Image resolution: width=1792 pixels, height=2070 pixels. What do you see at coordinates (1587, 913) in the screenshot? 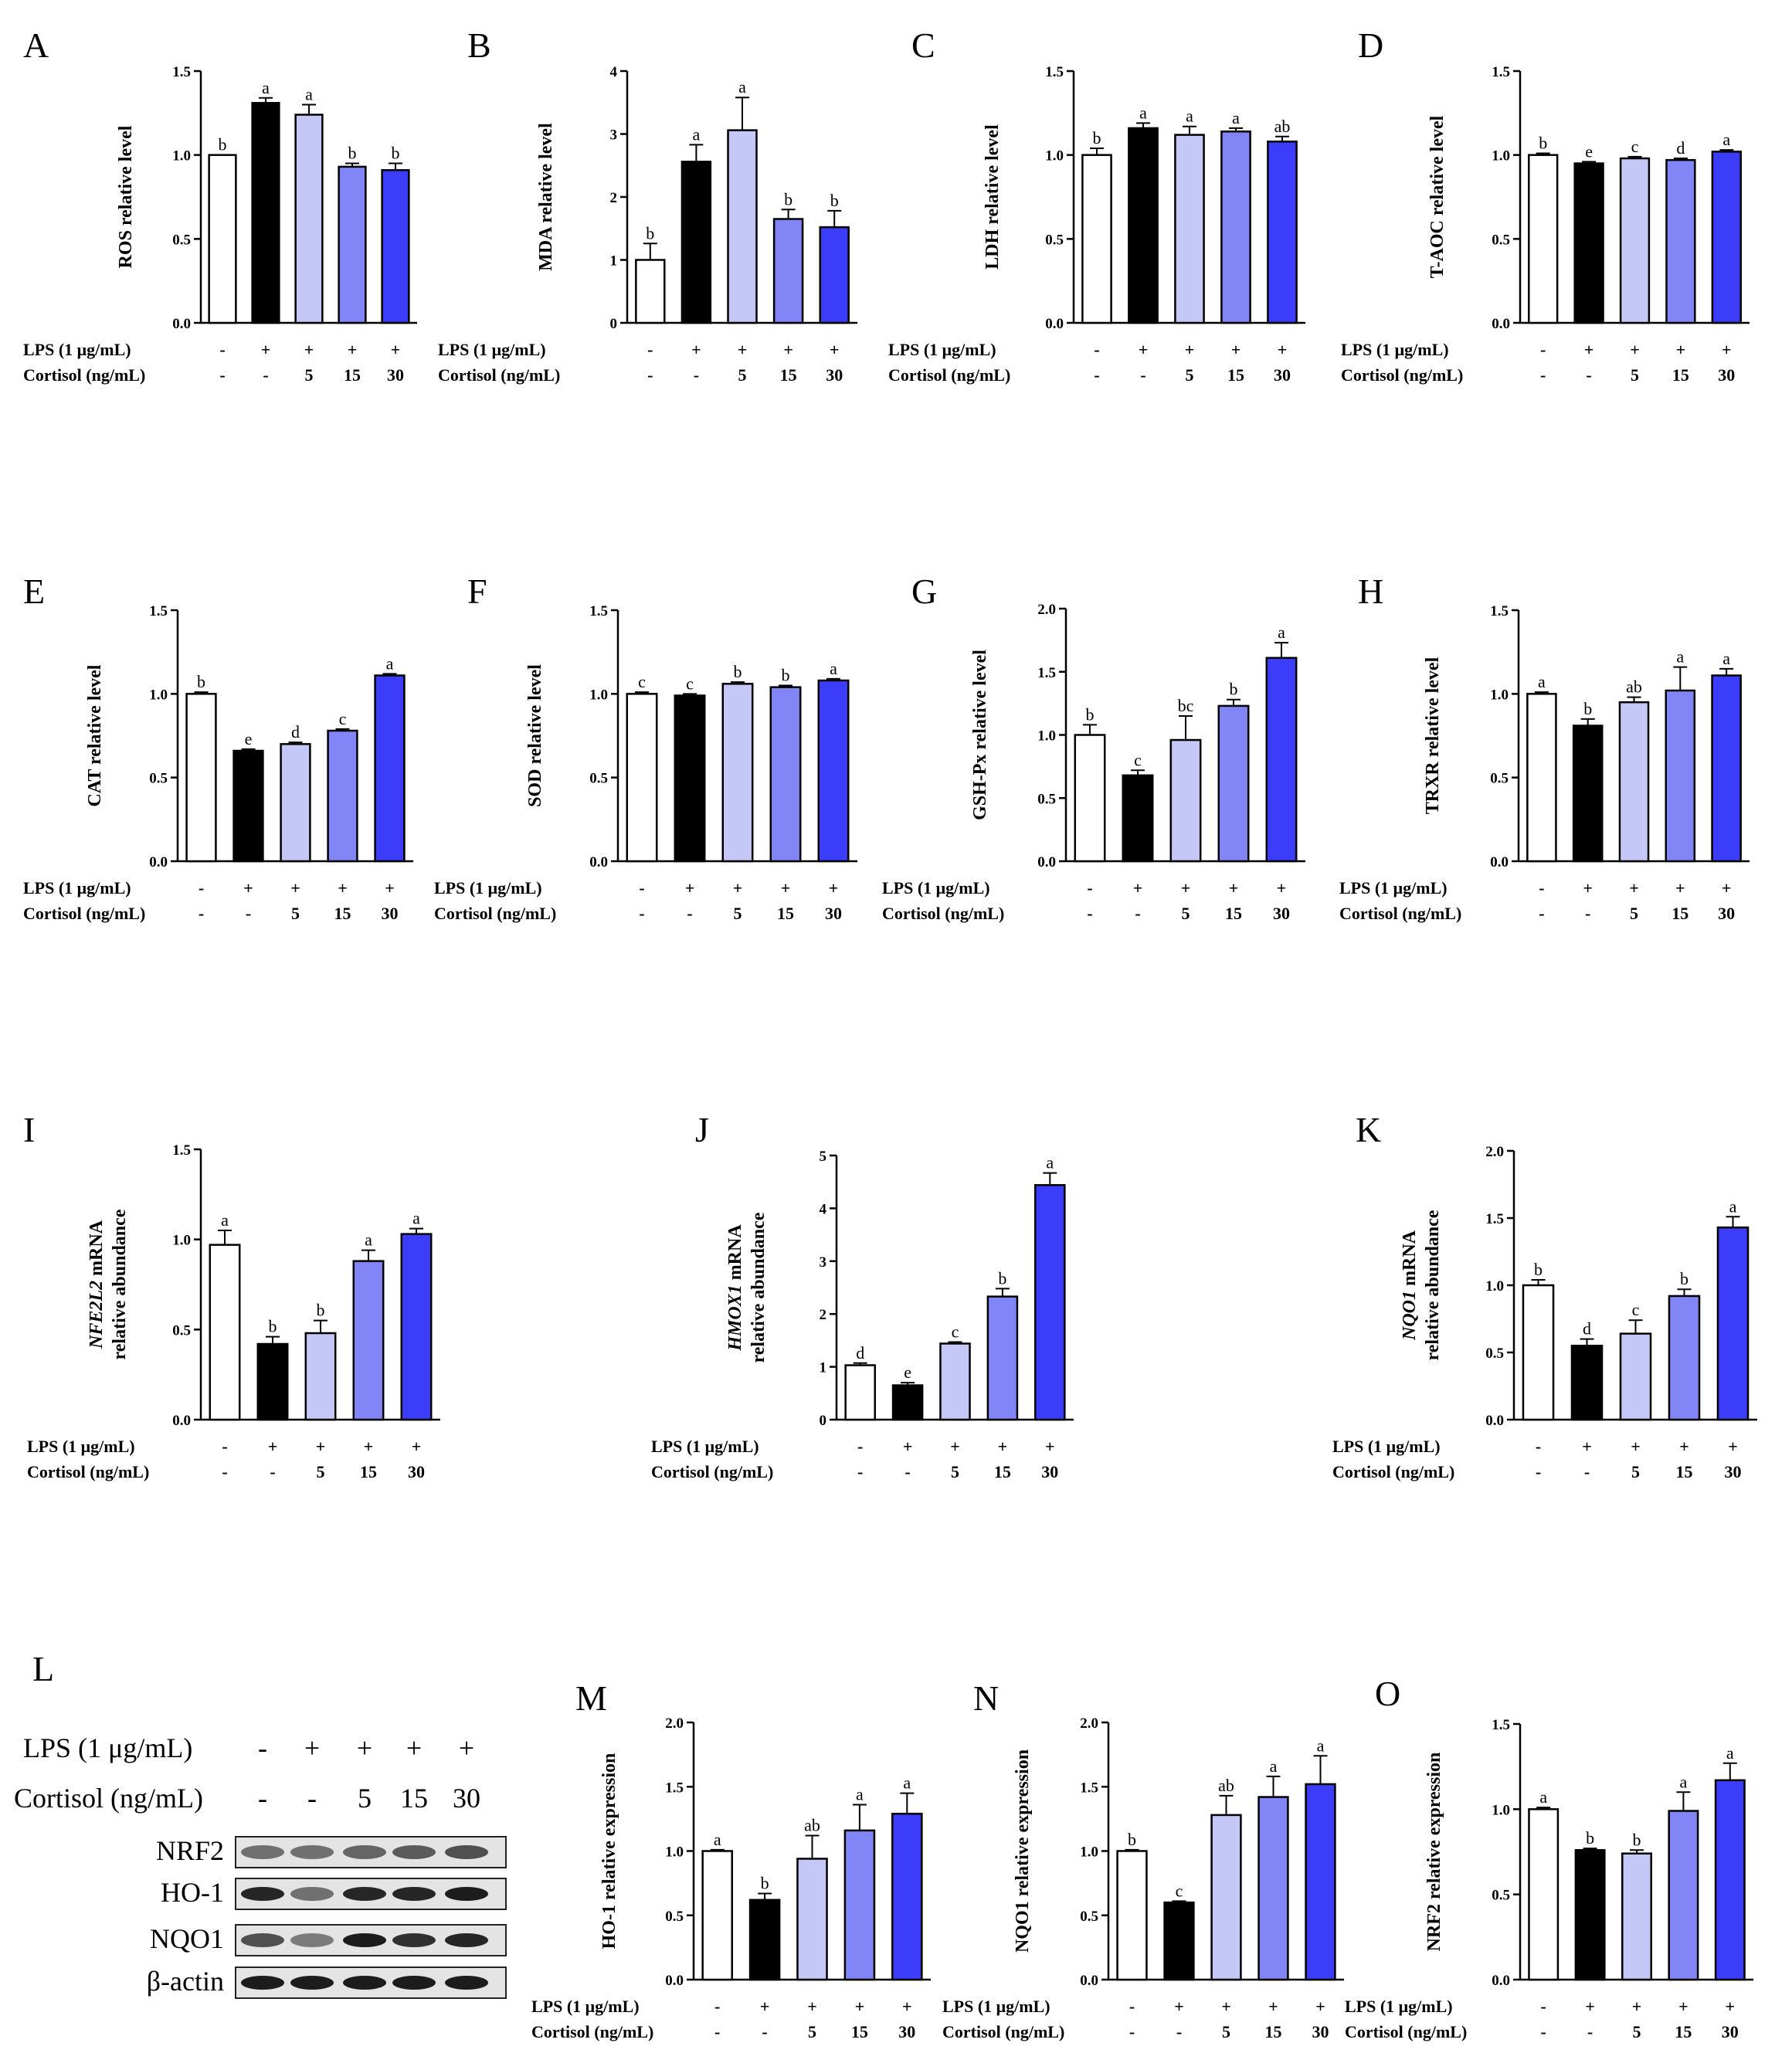
I see `cortisol-value-h-2: -` at bounding box center [1587, 913].